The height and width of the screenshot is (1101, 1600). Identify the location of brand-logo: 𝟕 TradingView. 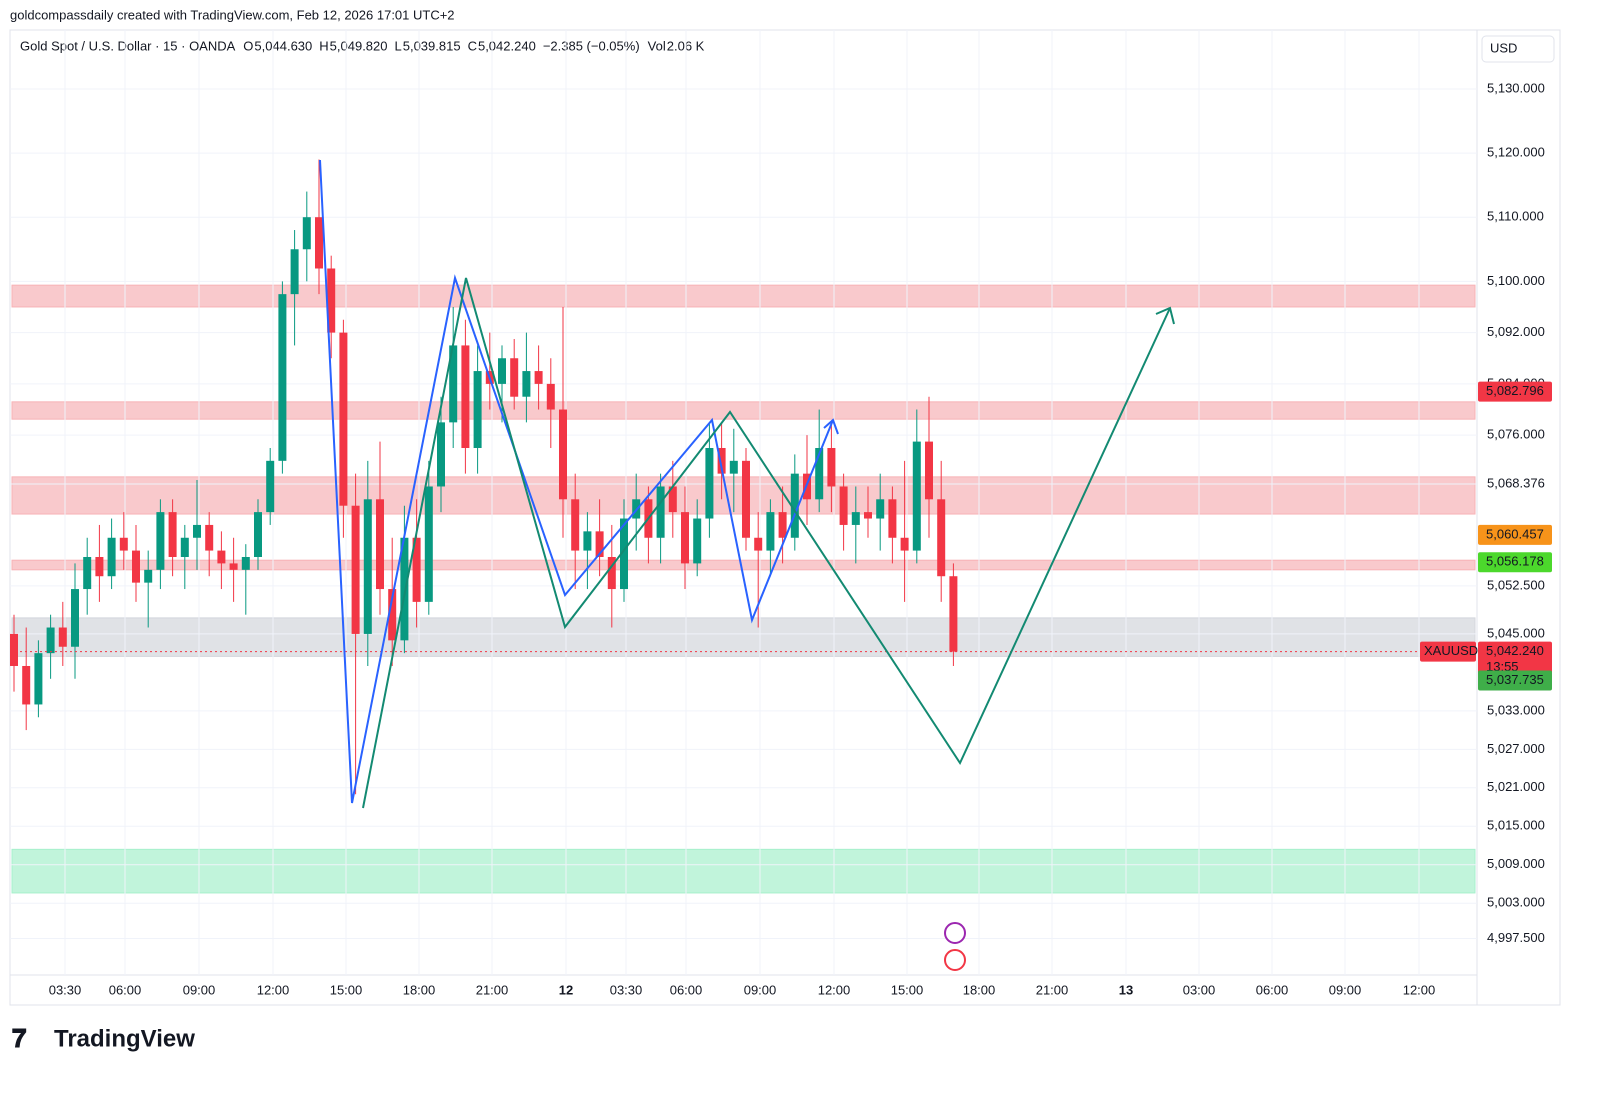
(103, 1038).